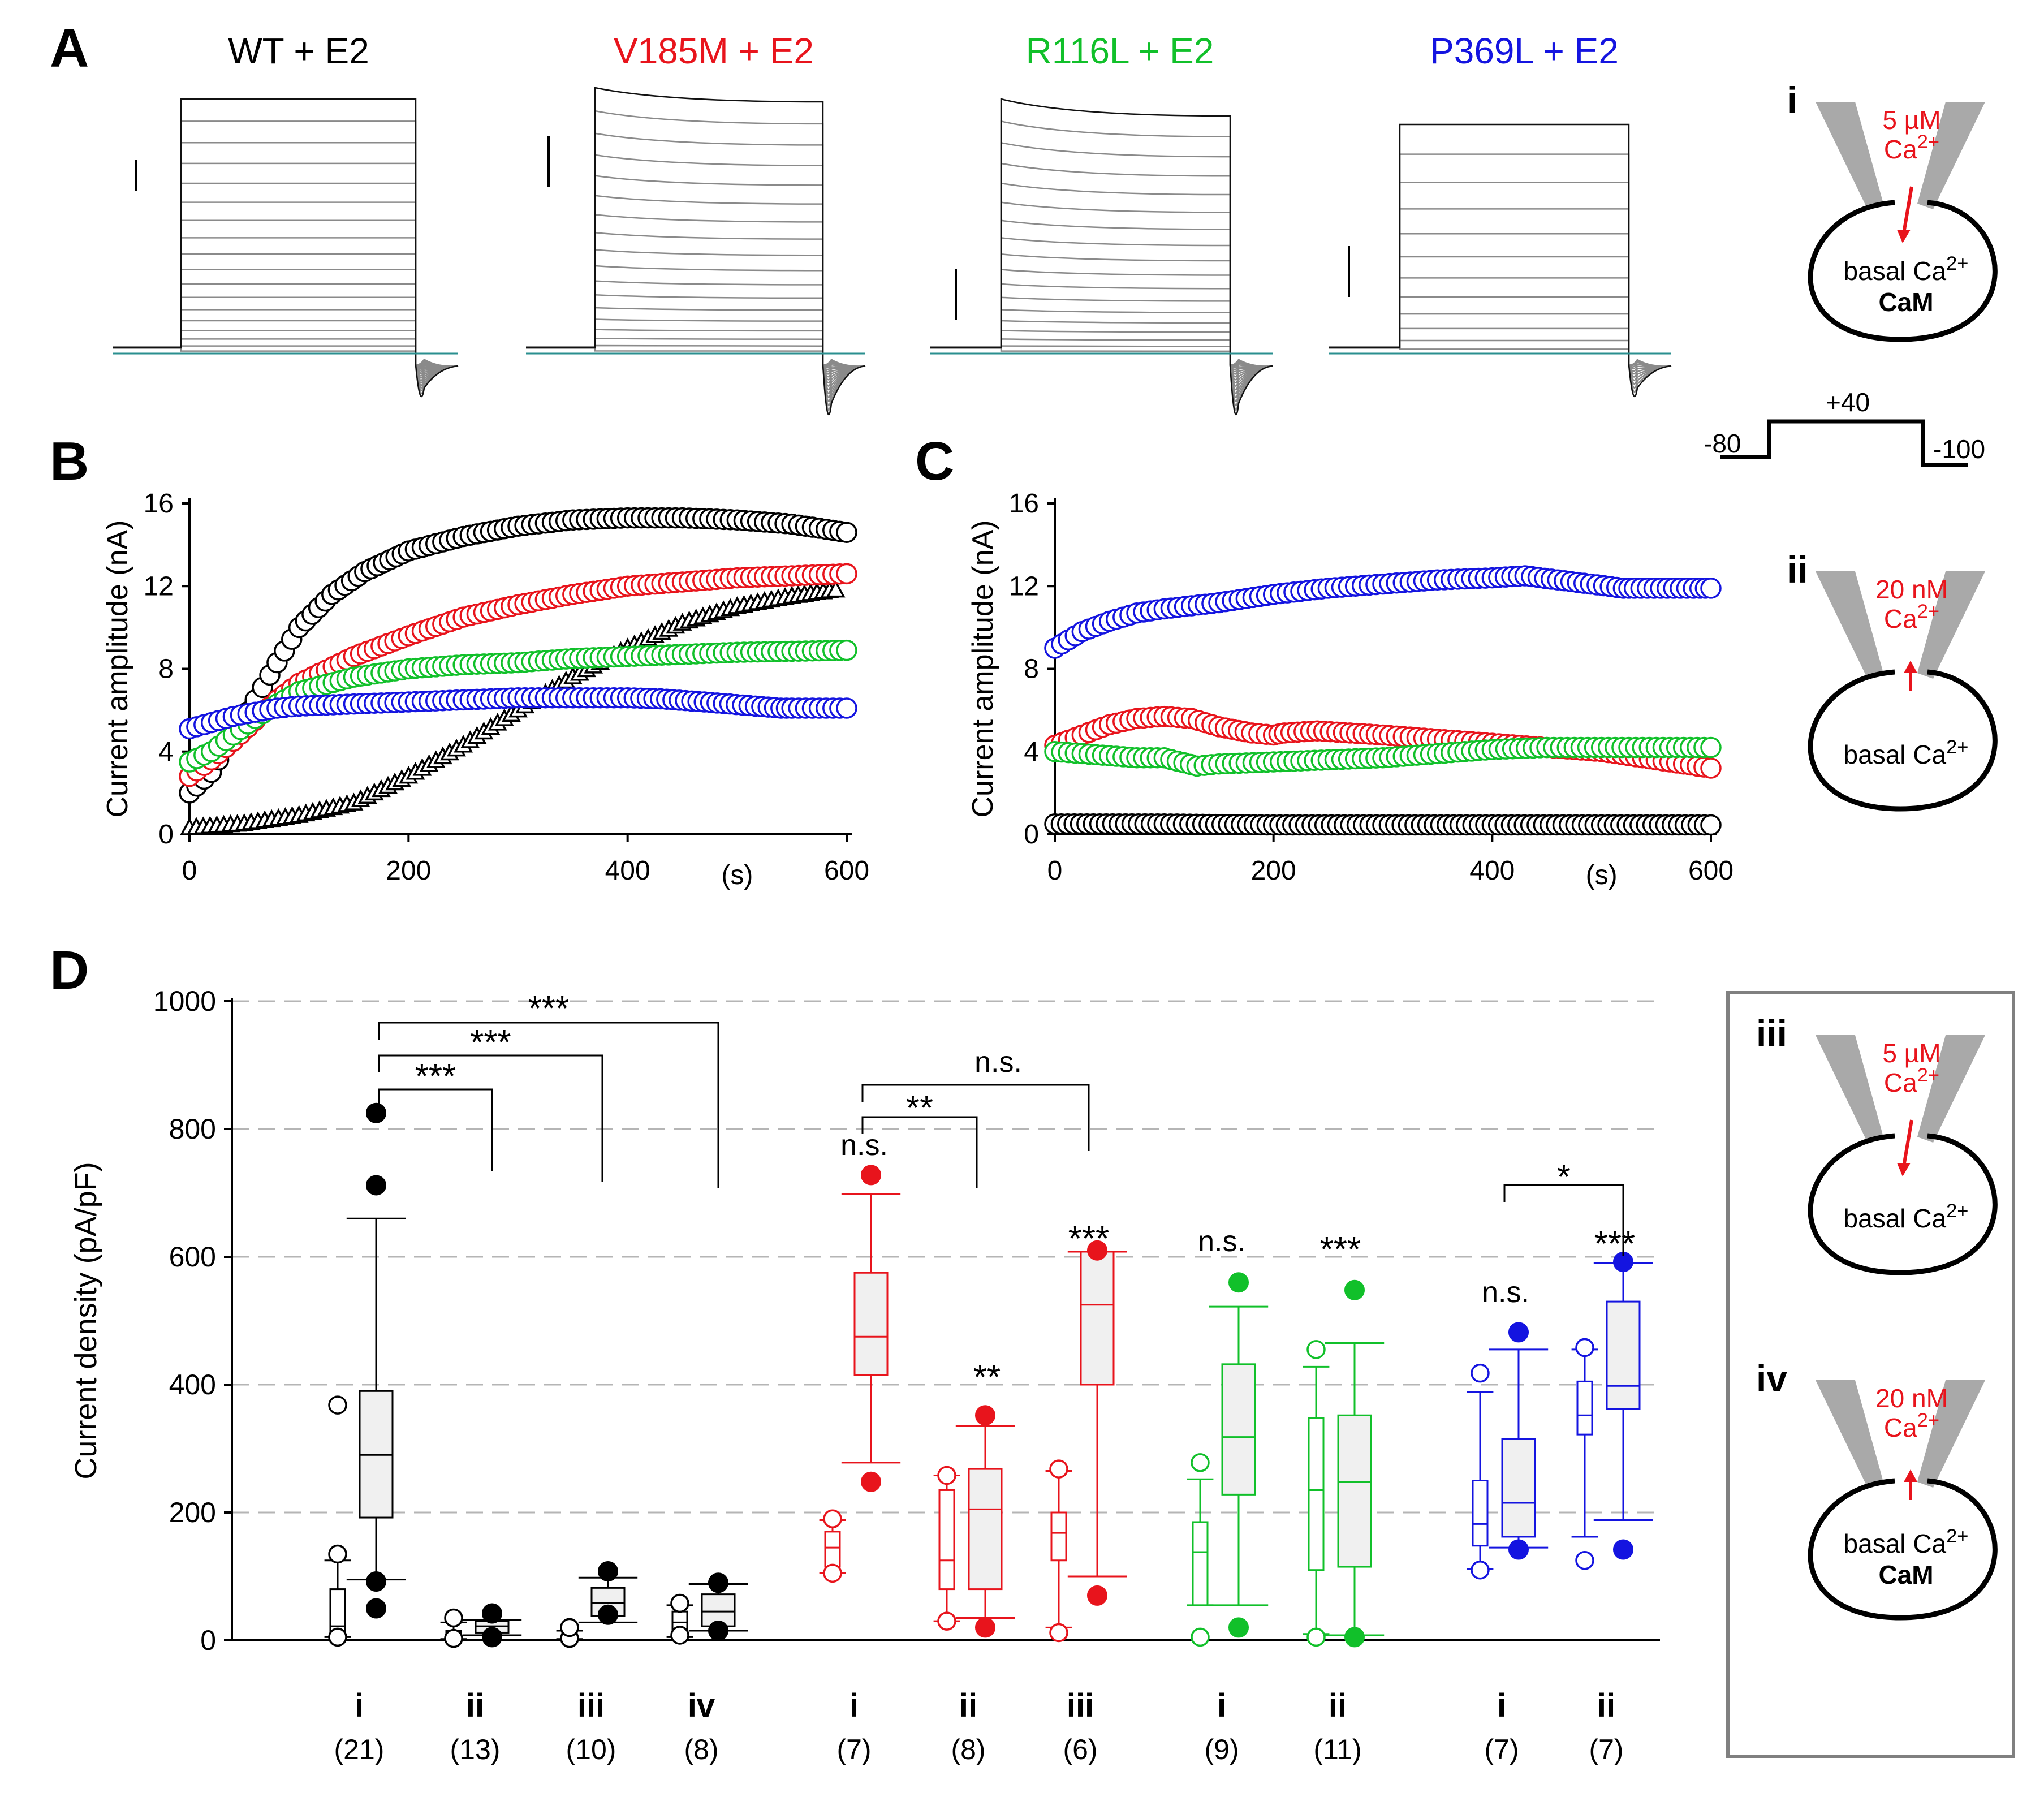 This screenshot has width=2044, height=1810. What do you see at coordinates (1911, 1426) in the screenshot?
I see `schematic-iv-ion: Ca2+` at bounding box center [1911, 1426].